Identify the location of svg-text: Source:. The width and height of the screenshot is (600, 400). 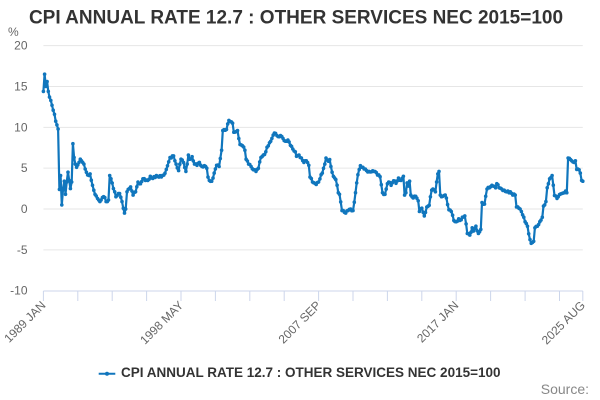
(565, 389).